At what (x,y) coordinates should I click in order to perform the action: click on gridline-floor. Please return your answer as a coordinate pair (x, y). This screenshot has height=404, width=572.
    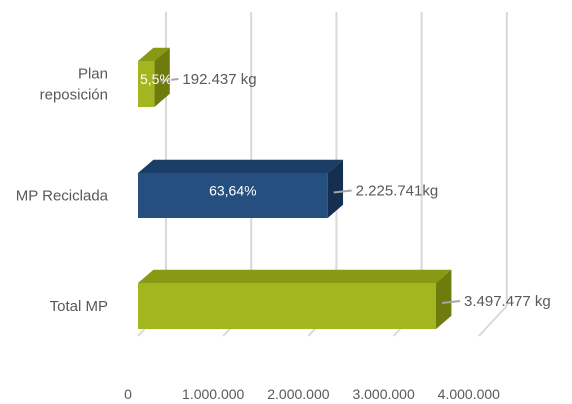
    Looking at the image, I should click on (493, 321).